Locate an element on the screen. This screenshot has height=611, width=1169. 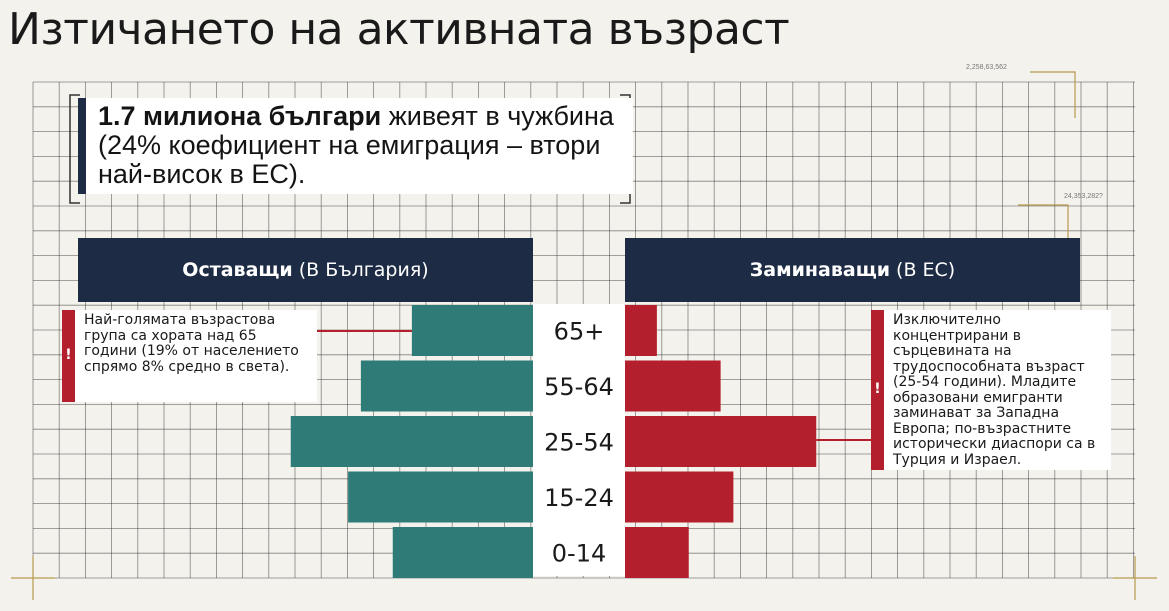
header-leaving: Заминаващи (В ЕС) is located at coordinates (852, 270).